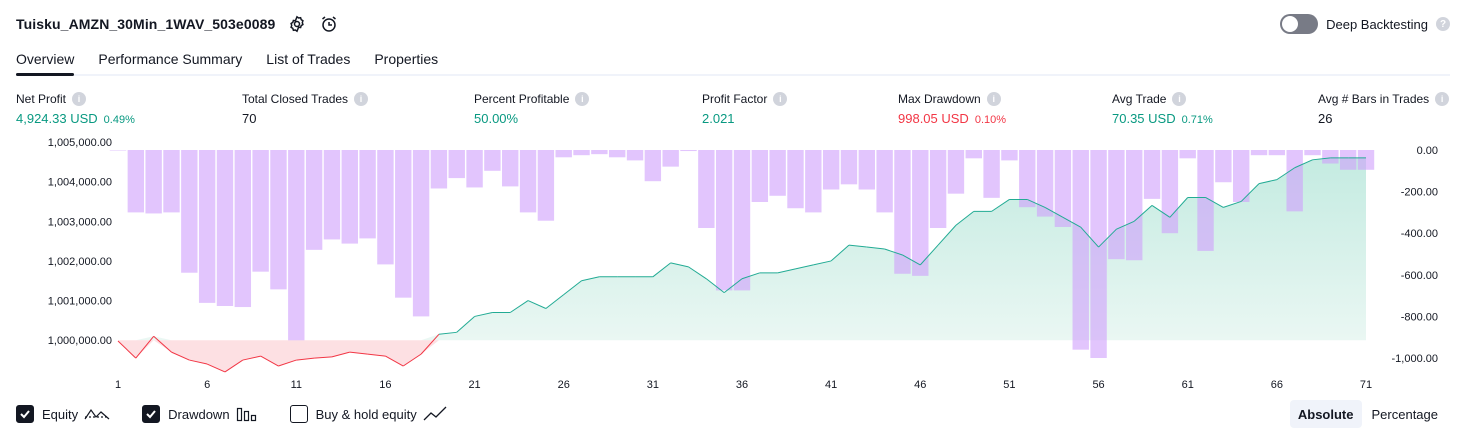  What do you see at coordinates (151, 414) in the screenshot?
I see `drawdown-checkbox` at bounding box center [151, 414].